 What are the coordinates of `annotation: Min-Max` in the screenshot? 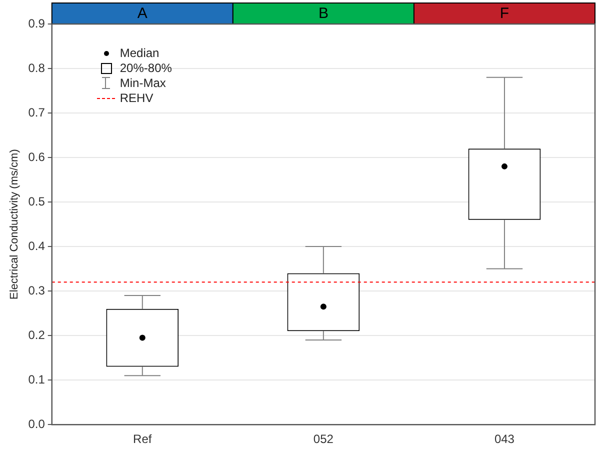 It's located at (143, 83).